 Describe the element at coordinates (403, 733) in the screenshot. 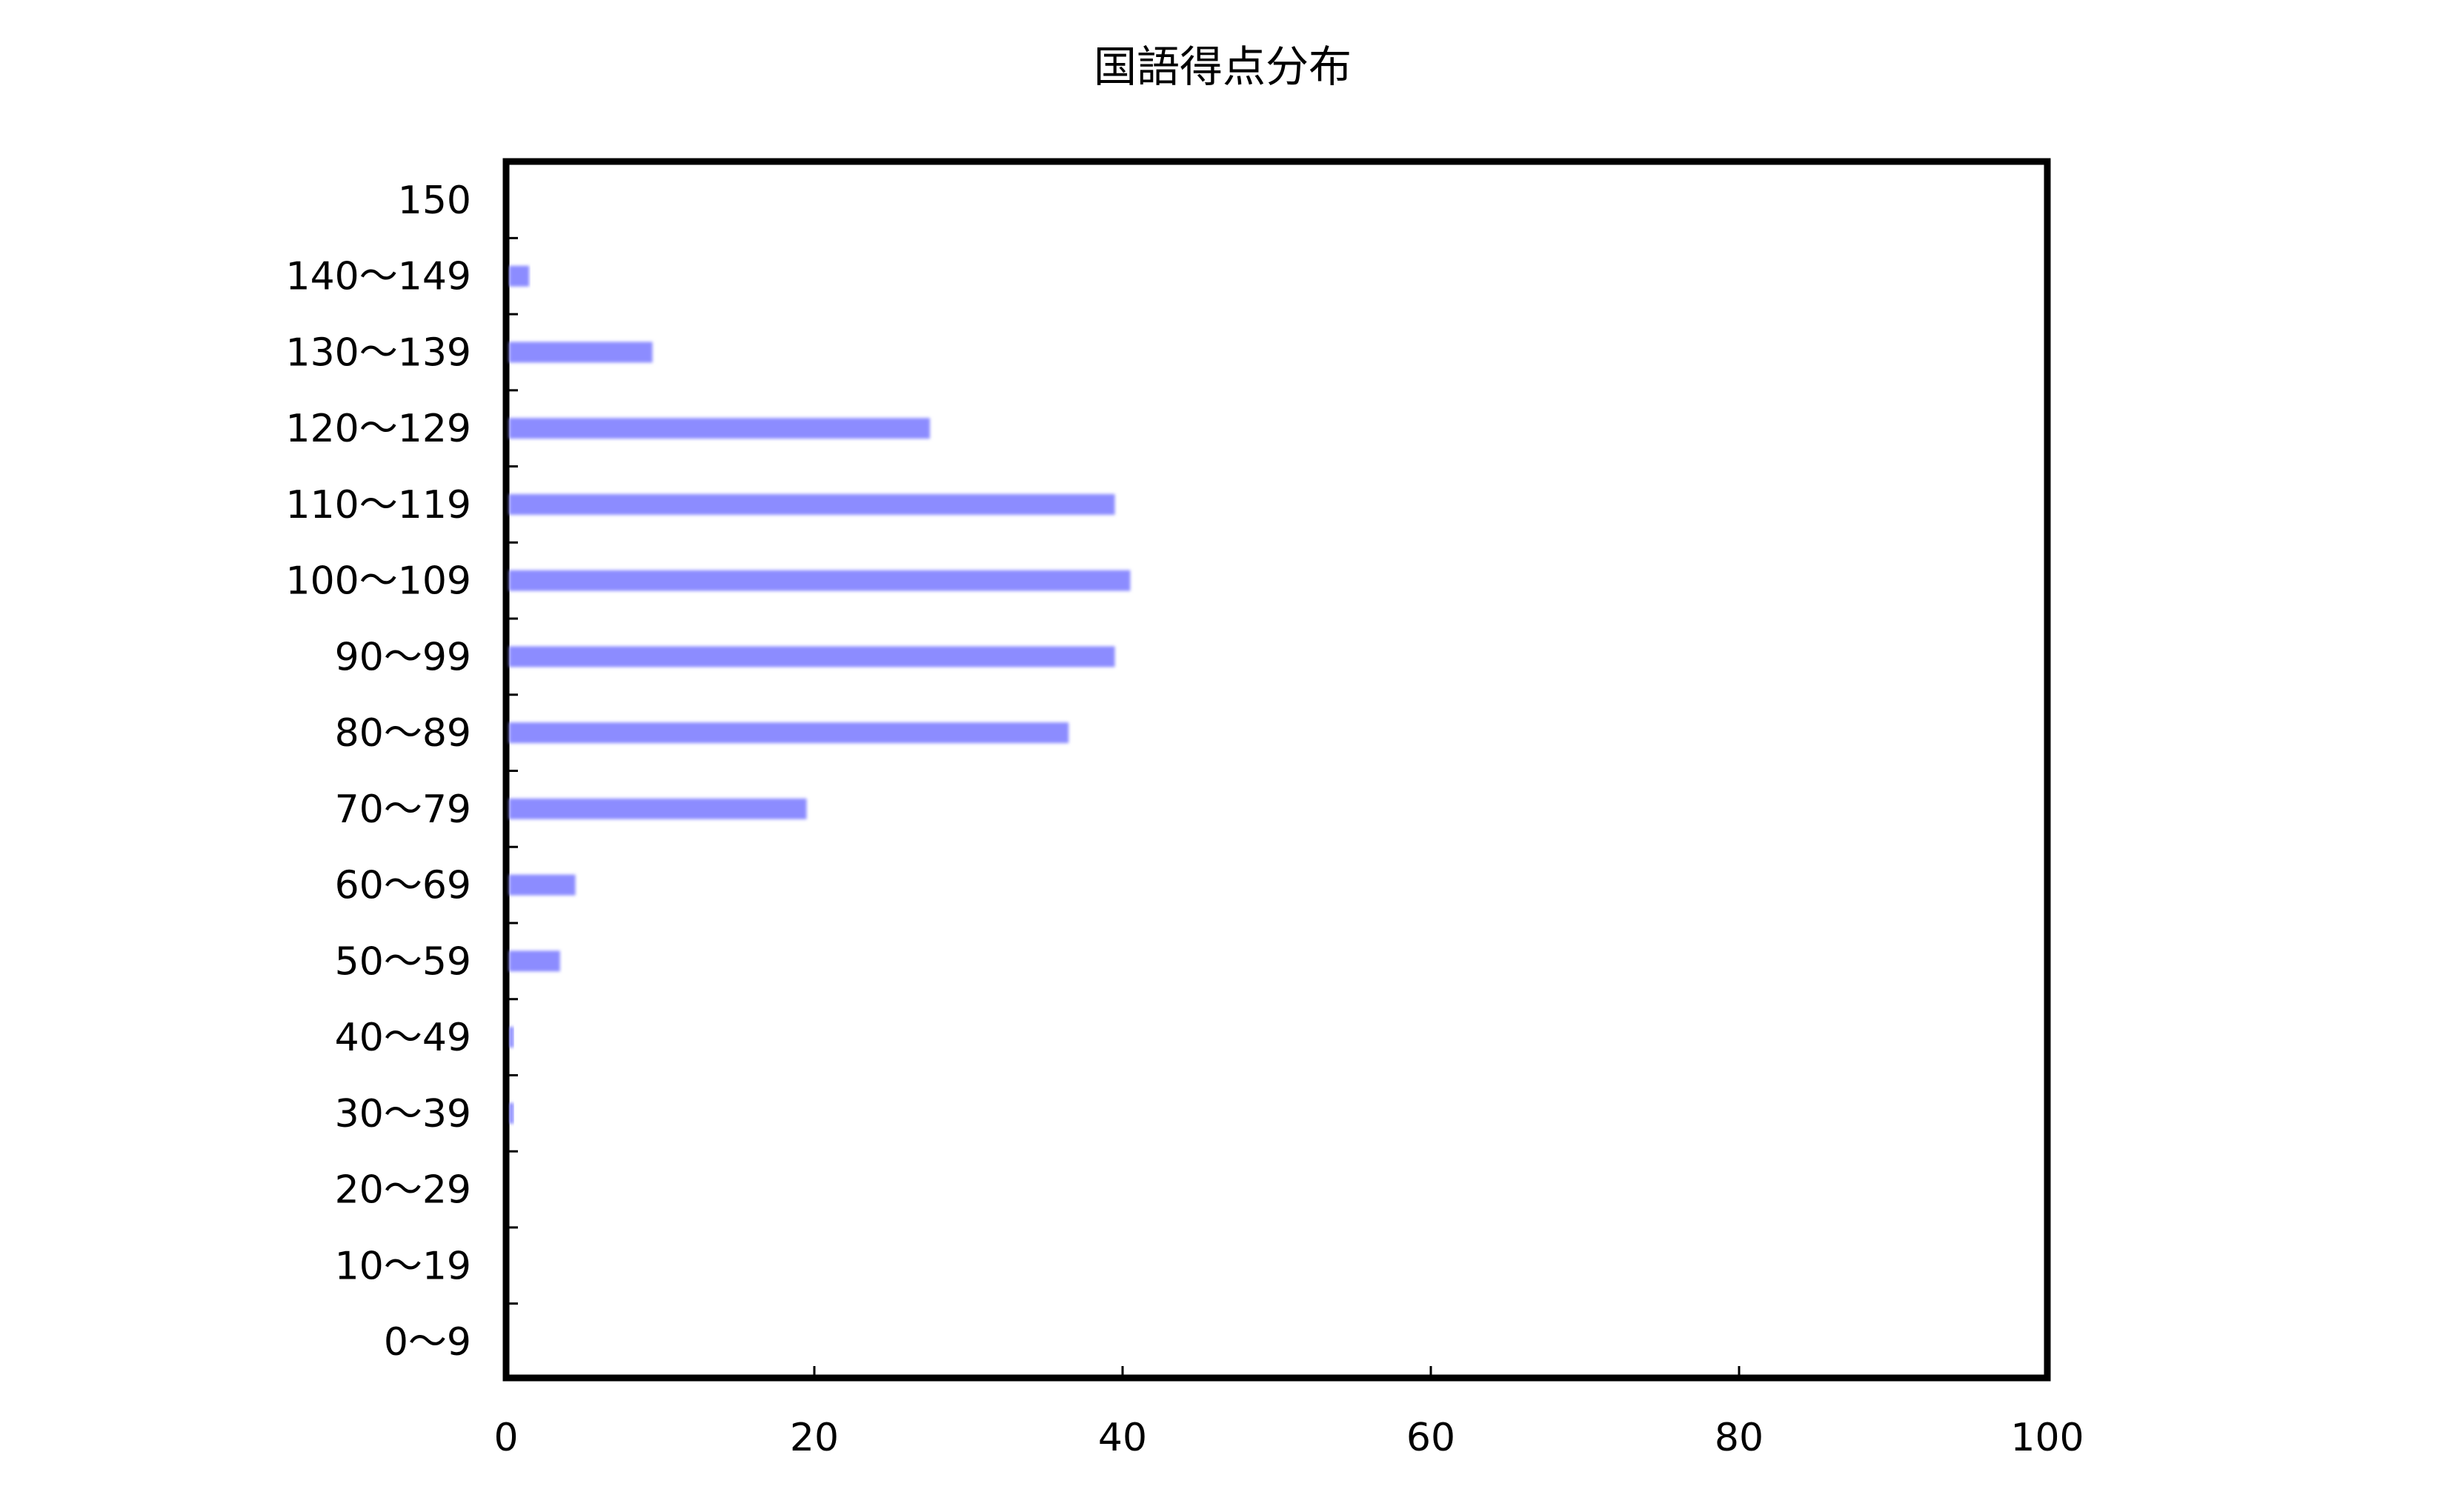

I see `y-tick-label: 80〜89` at that location.